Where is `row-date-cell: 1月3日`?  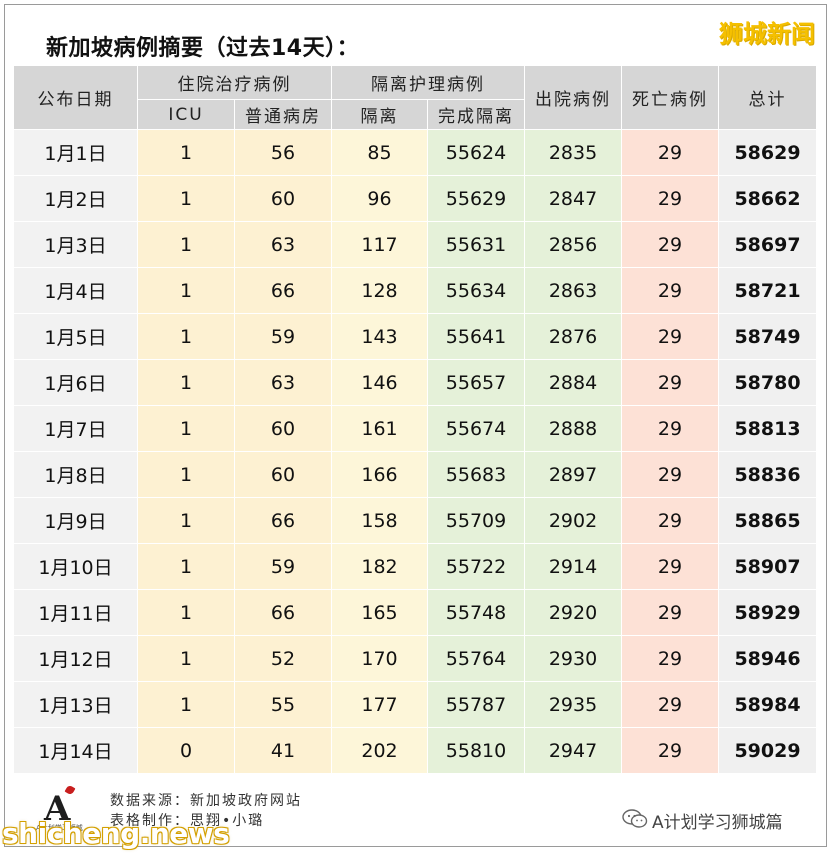 row-date-cell: 1月3日 is located at coordinates (76, 245).